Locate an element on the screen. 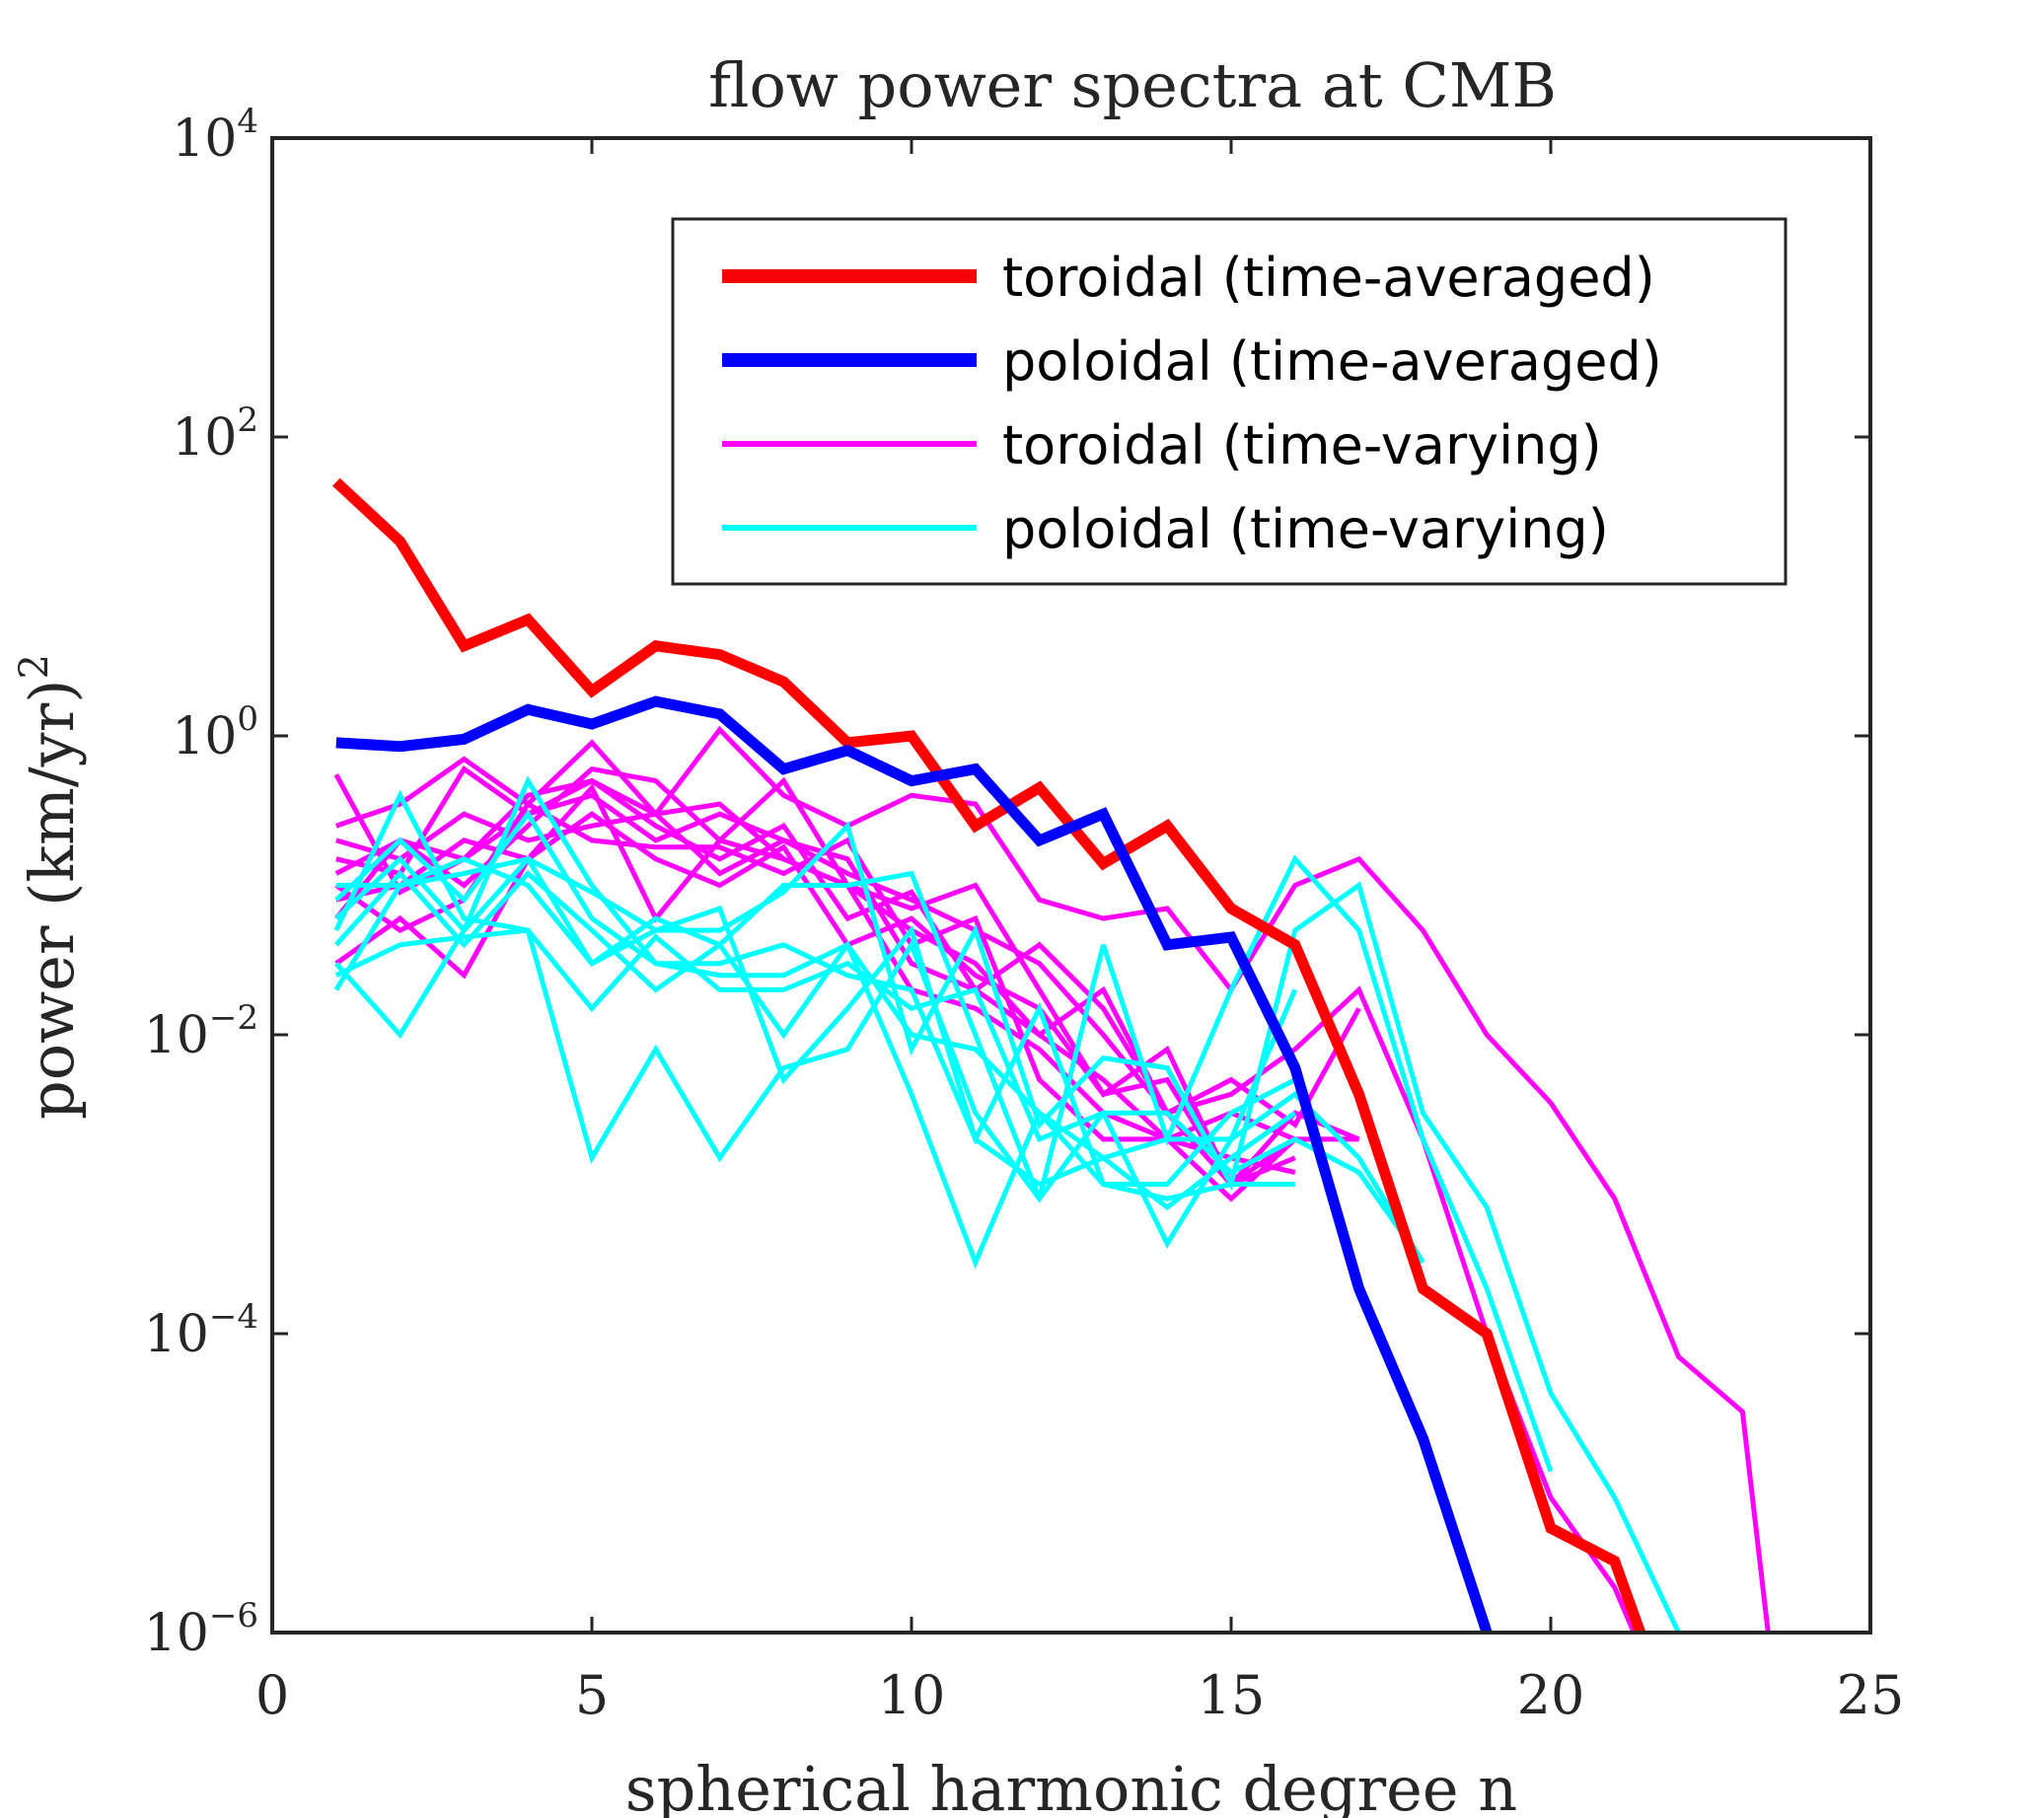  y-tick-label-exponent: 4 is located at coordinates (247, 121).